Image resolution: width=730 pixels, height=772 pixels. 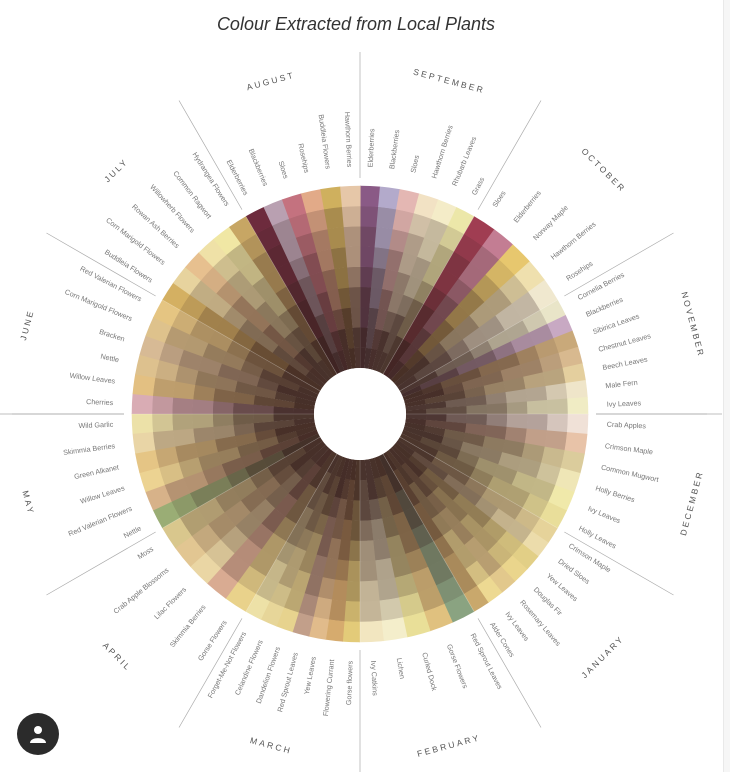 What do you see at coordinates (251, 330) in the screenshot?
I see `wheel-segment-july-corn-marigold-flowers` at bounding box center [251, 330].